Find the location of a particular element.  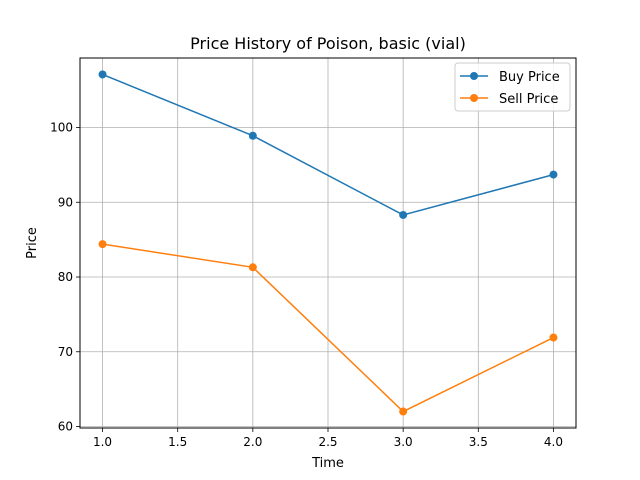

legend-sell-price-marker is located at coordinates (474, 98).